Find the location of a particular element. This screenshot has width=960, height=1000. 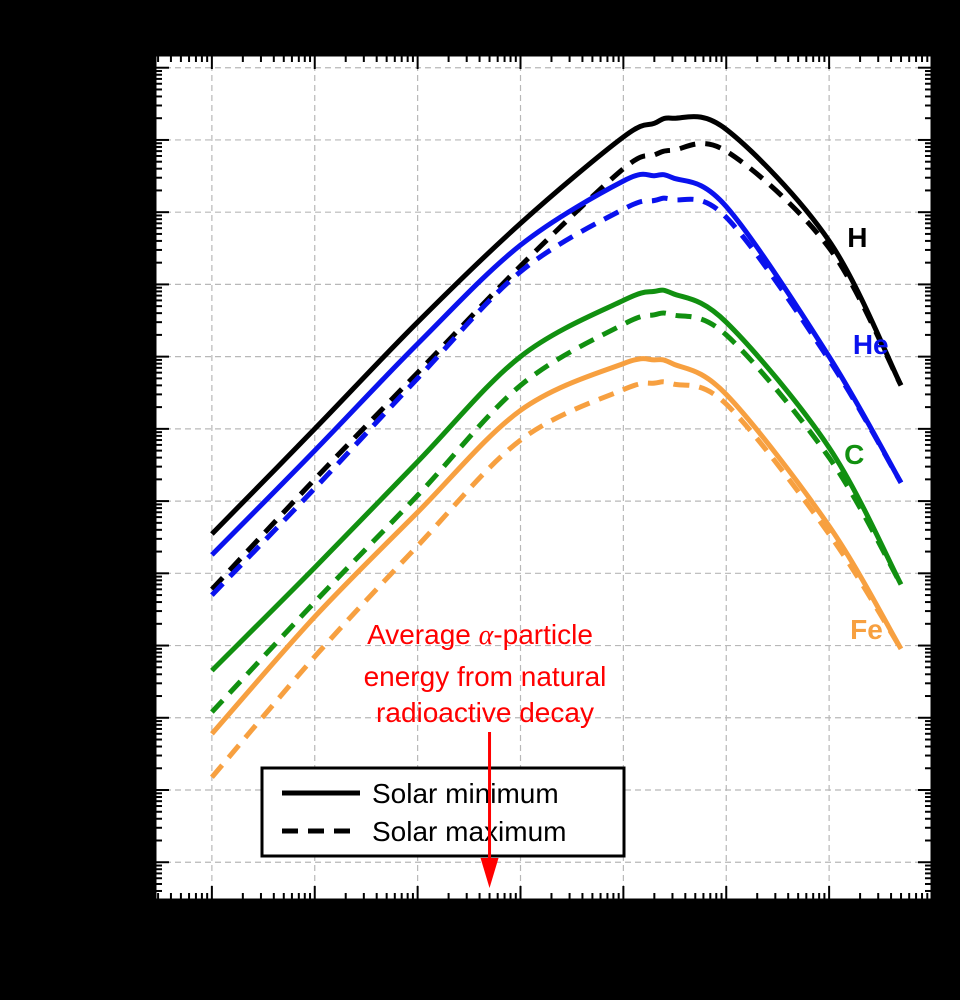

legend-label: Solar maximum is located at coordinates (469, 831).